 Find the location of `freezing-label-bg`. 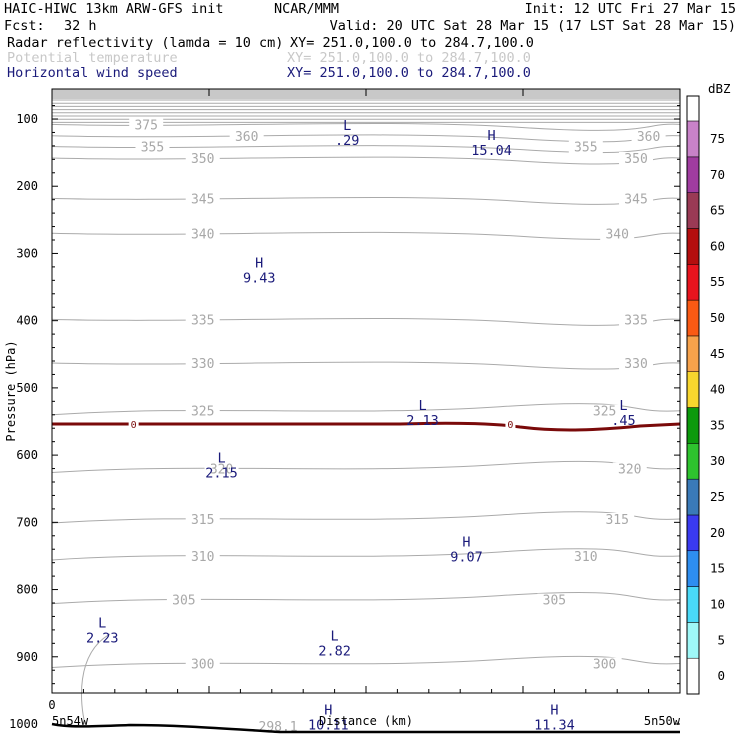

freezing-label-bg is located at coordinates (510, 424).